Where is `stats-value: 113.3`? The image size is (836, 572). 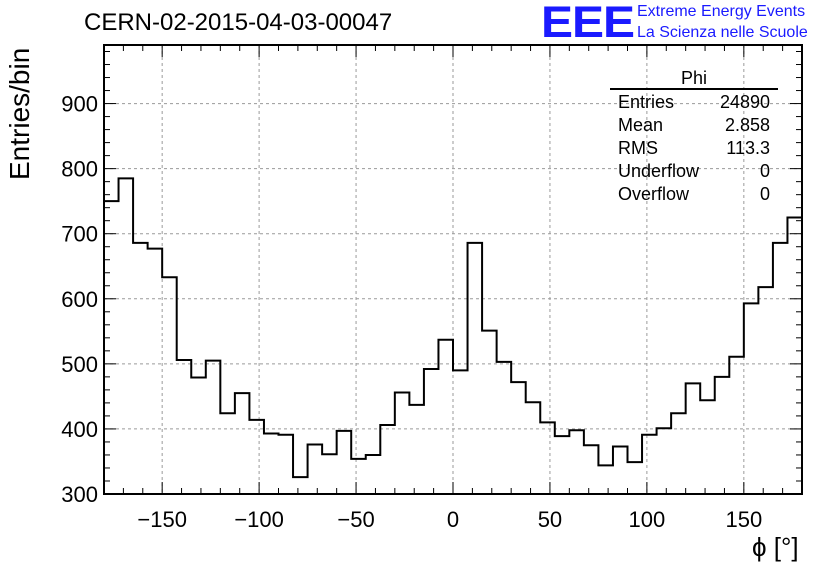 stats-value: 113.3 is located at coordinates (748, 148).